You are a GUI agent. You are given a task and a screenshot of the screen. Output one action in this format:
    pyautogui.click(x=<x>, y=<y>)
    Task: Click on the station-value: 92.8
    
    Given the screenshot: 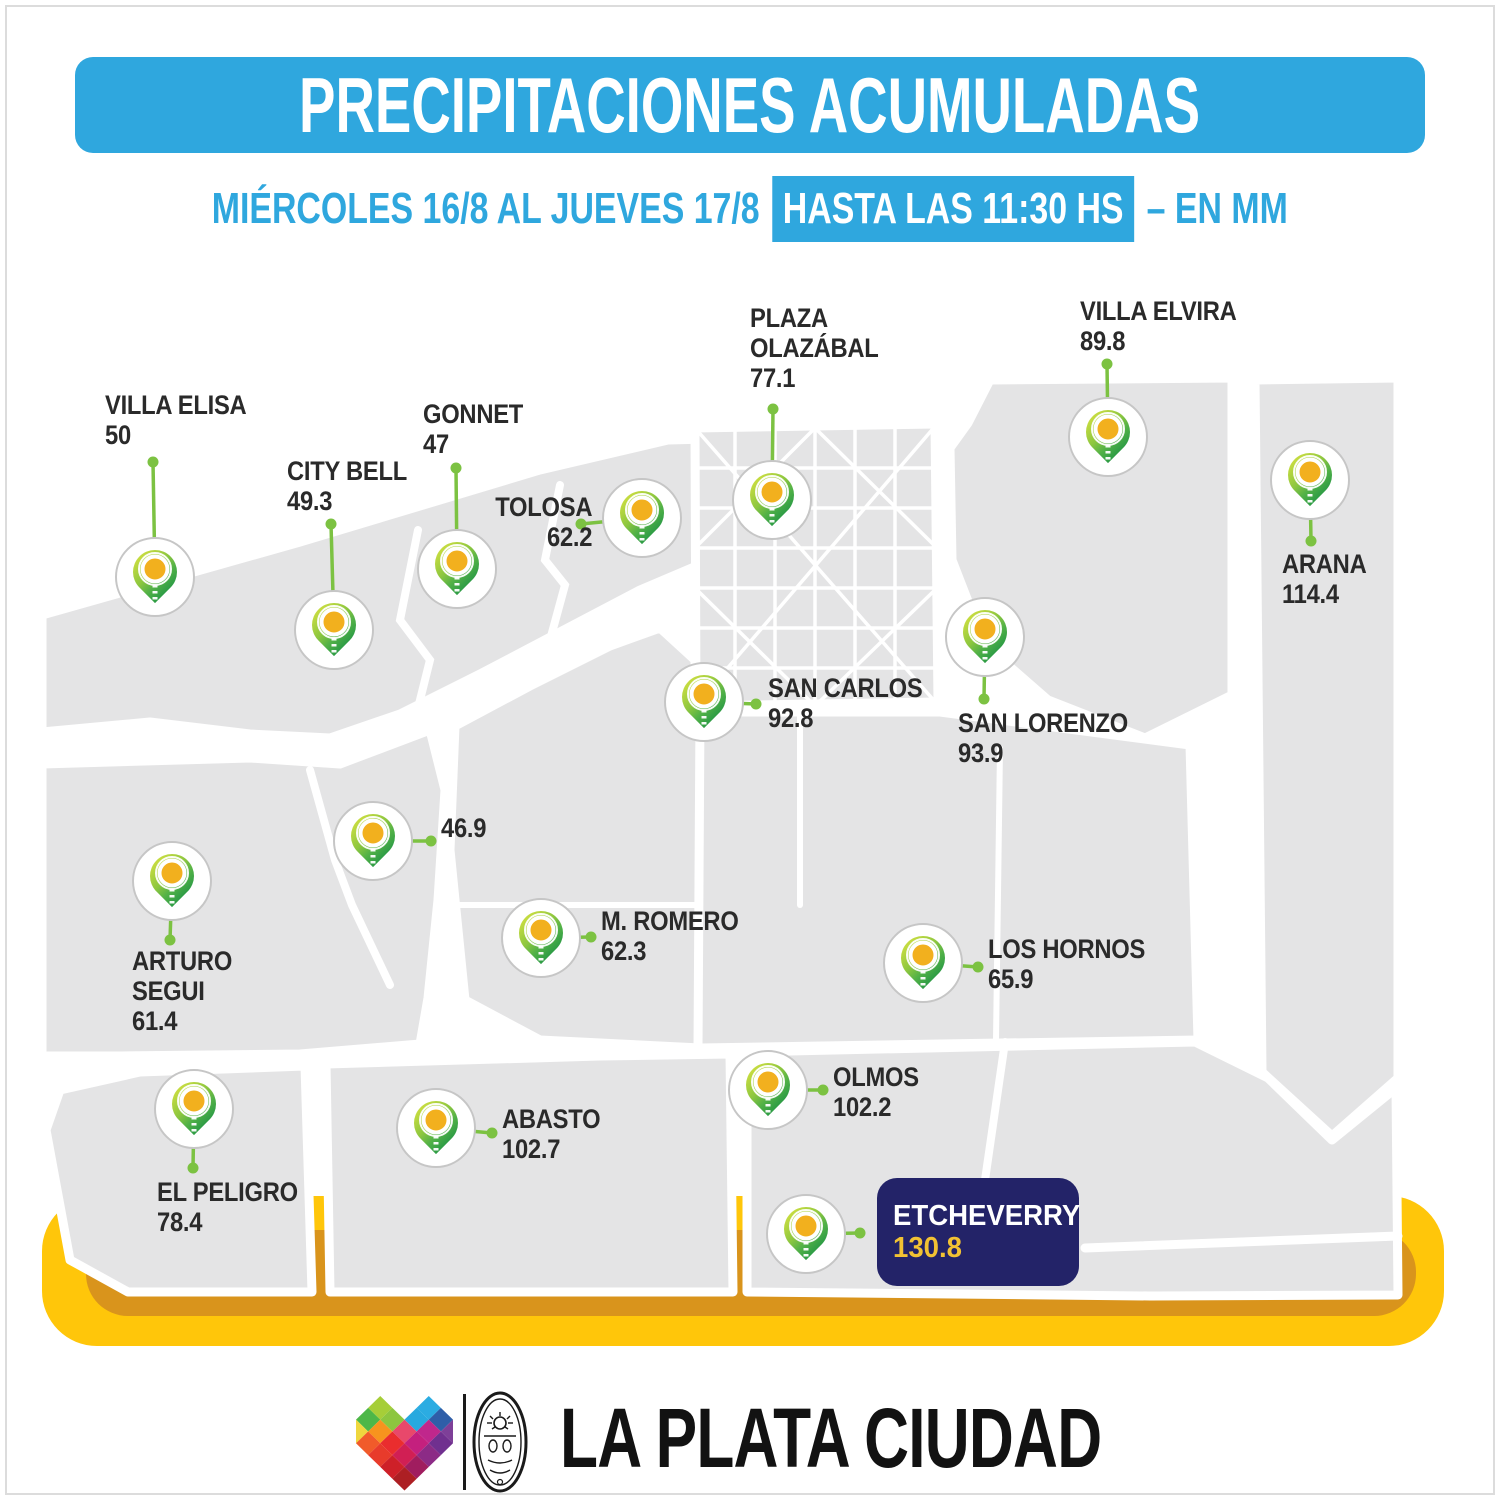 What is the action you would take?
    pyautogui.click(x=791, y=718)
    